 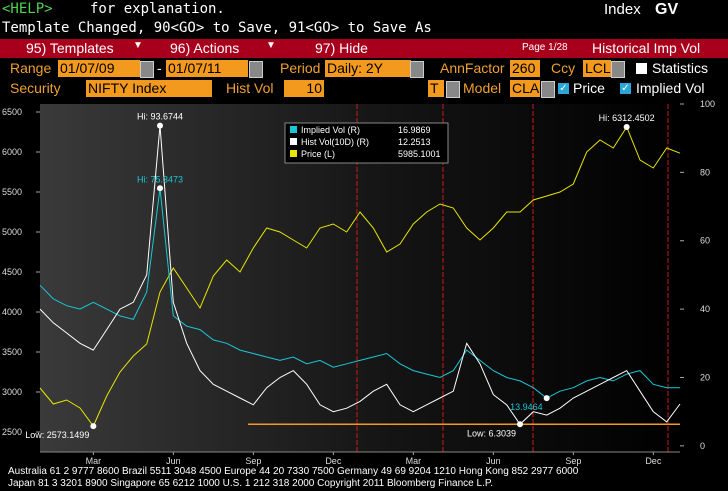 I want to click on actions-menu: 96) Actions, so click(x=205, y=48).